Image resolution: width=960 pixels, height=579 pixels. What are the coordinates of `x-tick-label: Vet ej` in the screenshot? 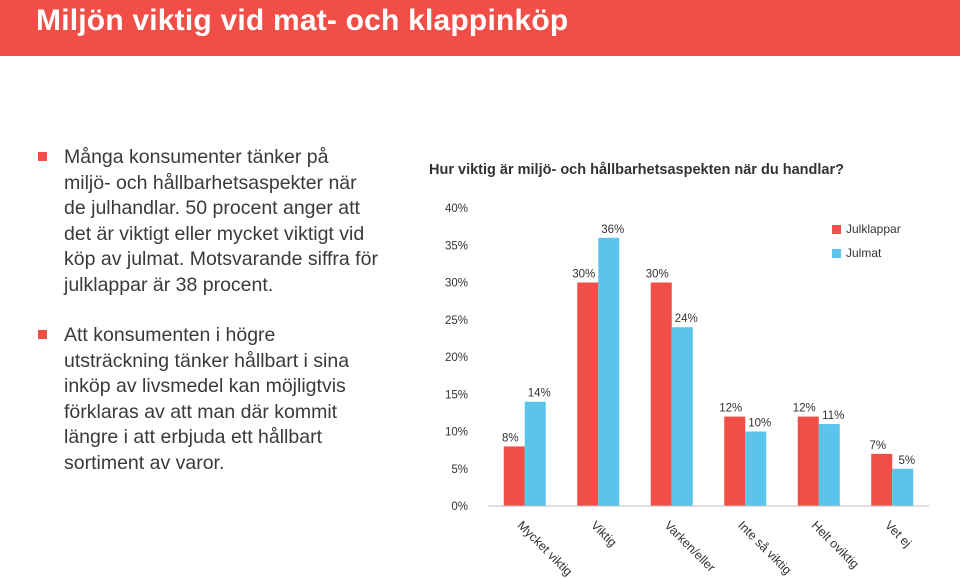 It's located at (898, 534).